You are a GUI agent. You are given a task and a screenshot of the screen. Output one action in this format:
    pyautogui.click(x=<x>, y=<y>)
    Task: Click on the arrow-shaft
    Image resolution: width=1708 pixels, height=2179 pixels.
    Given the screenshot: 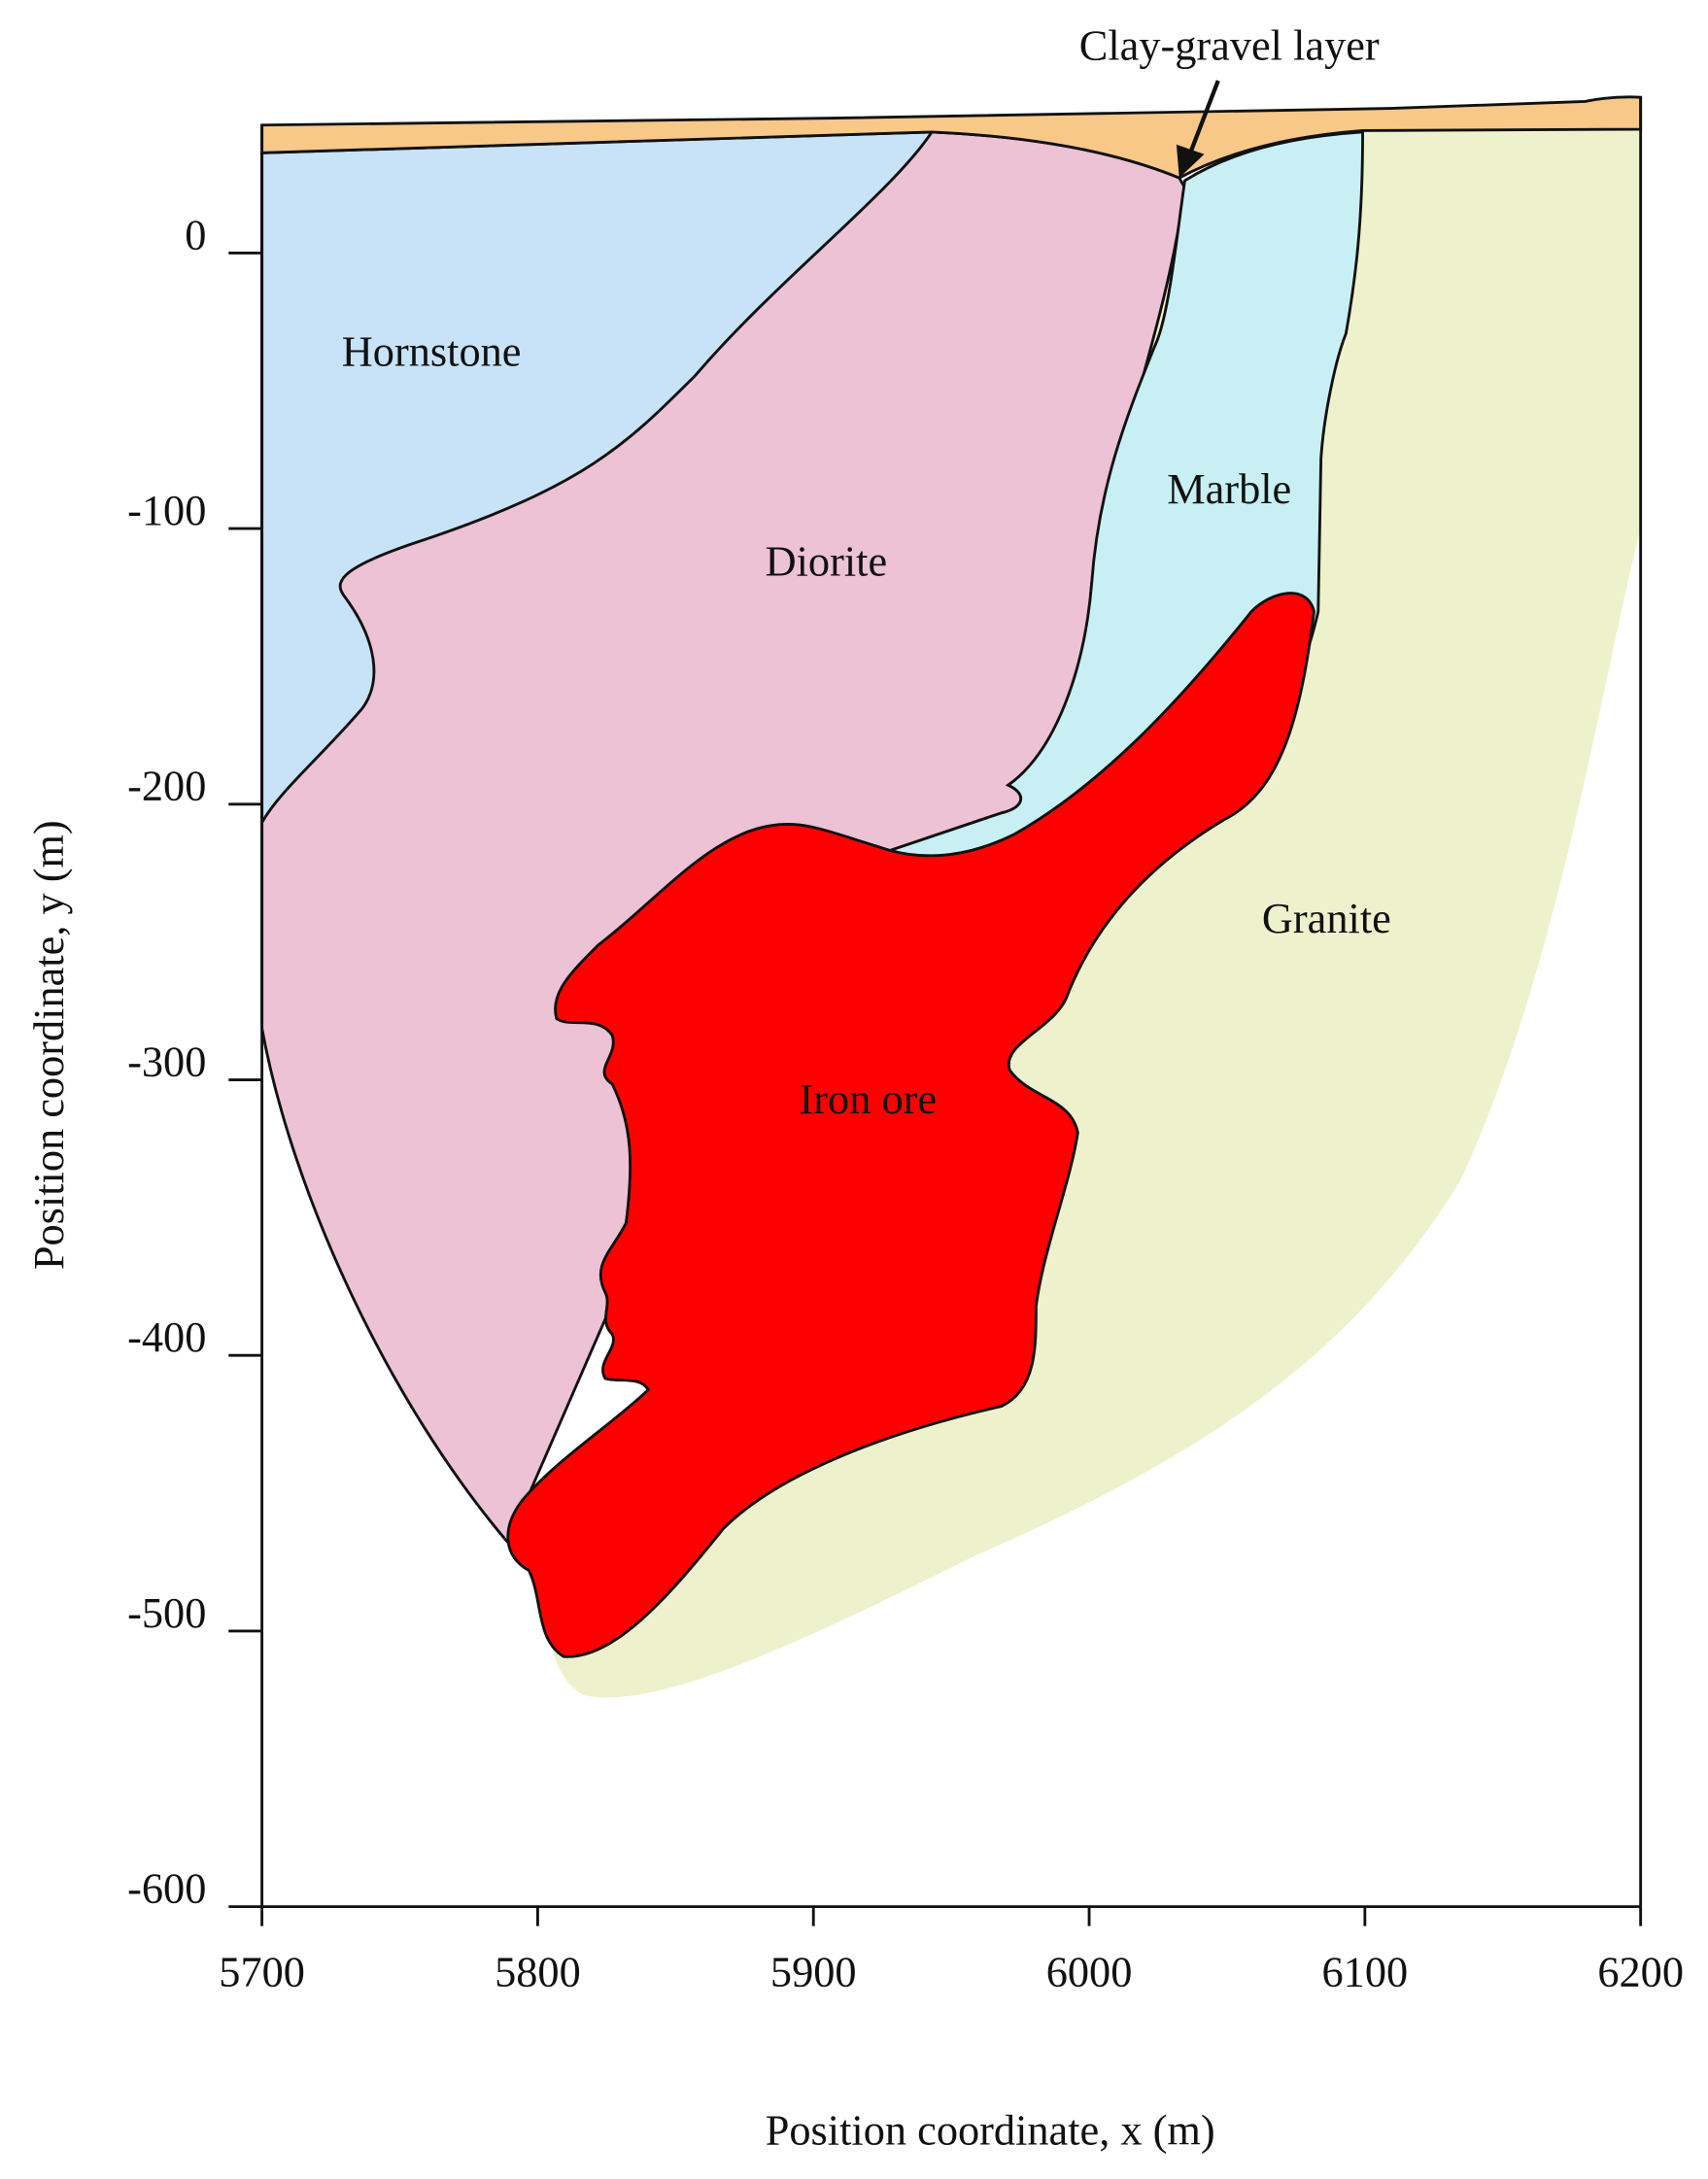 What is the action you would take?
    pyautogui.click(x=1204, y=117)
    